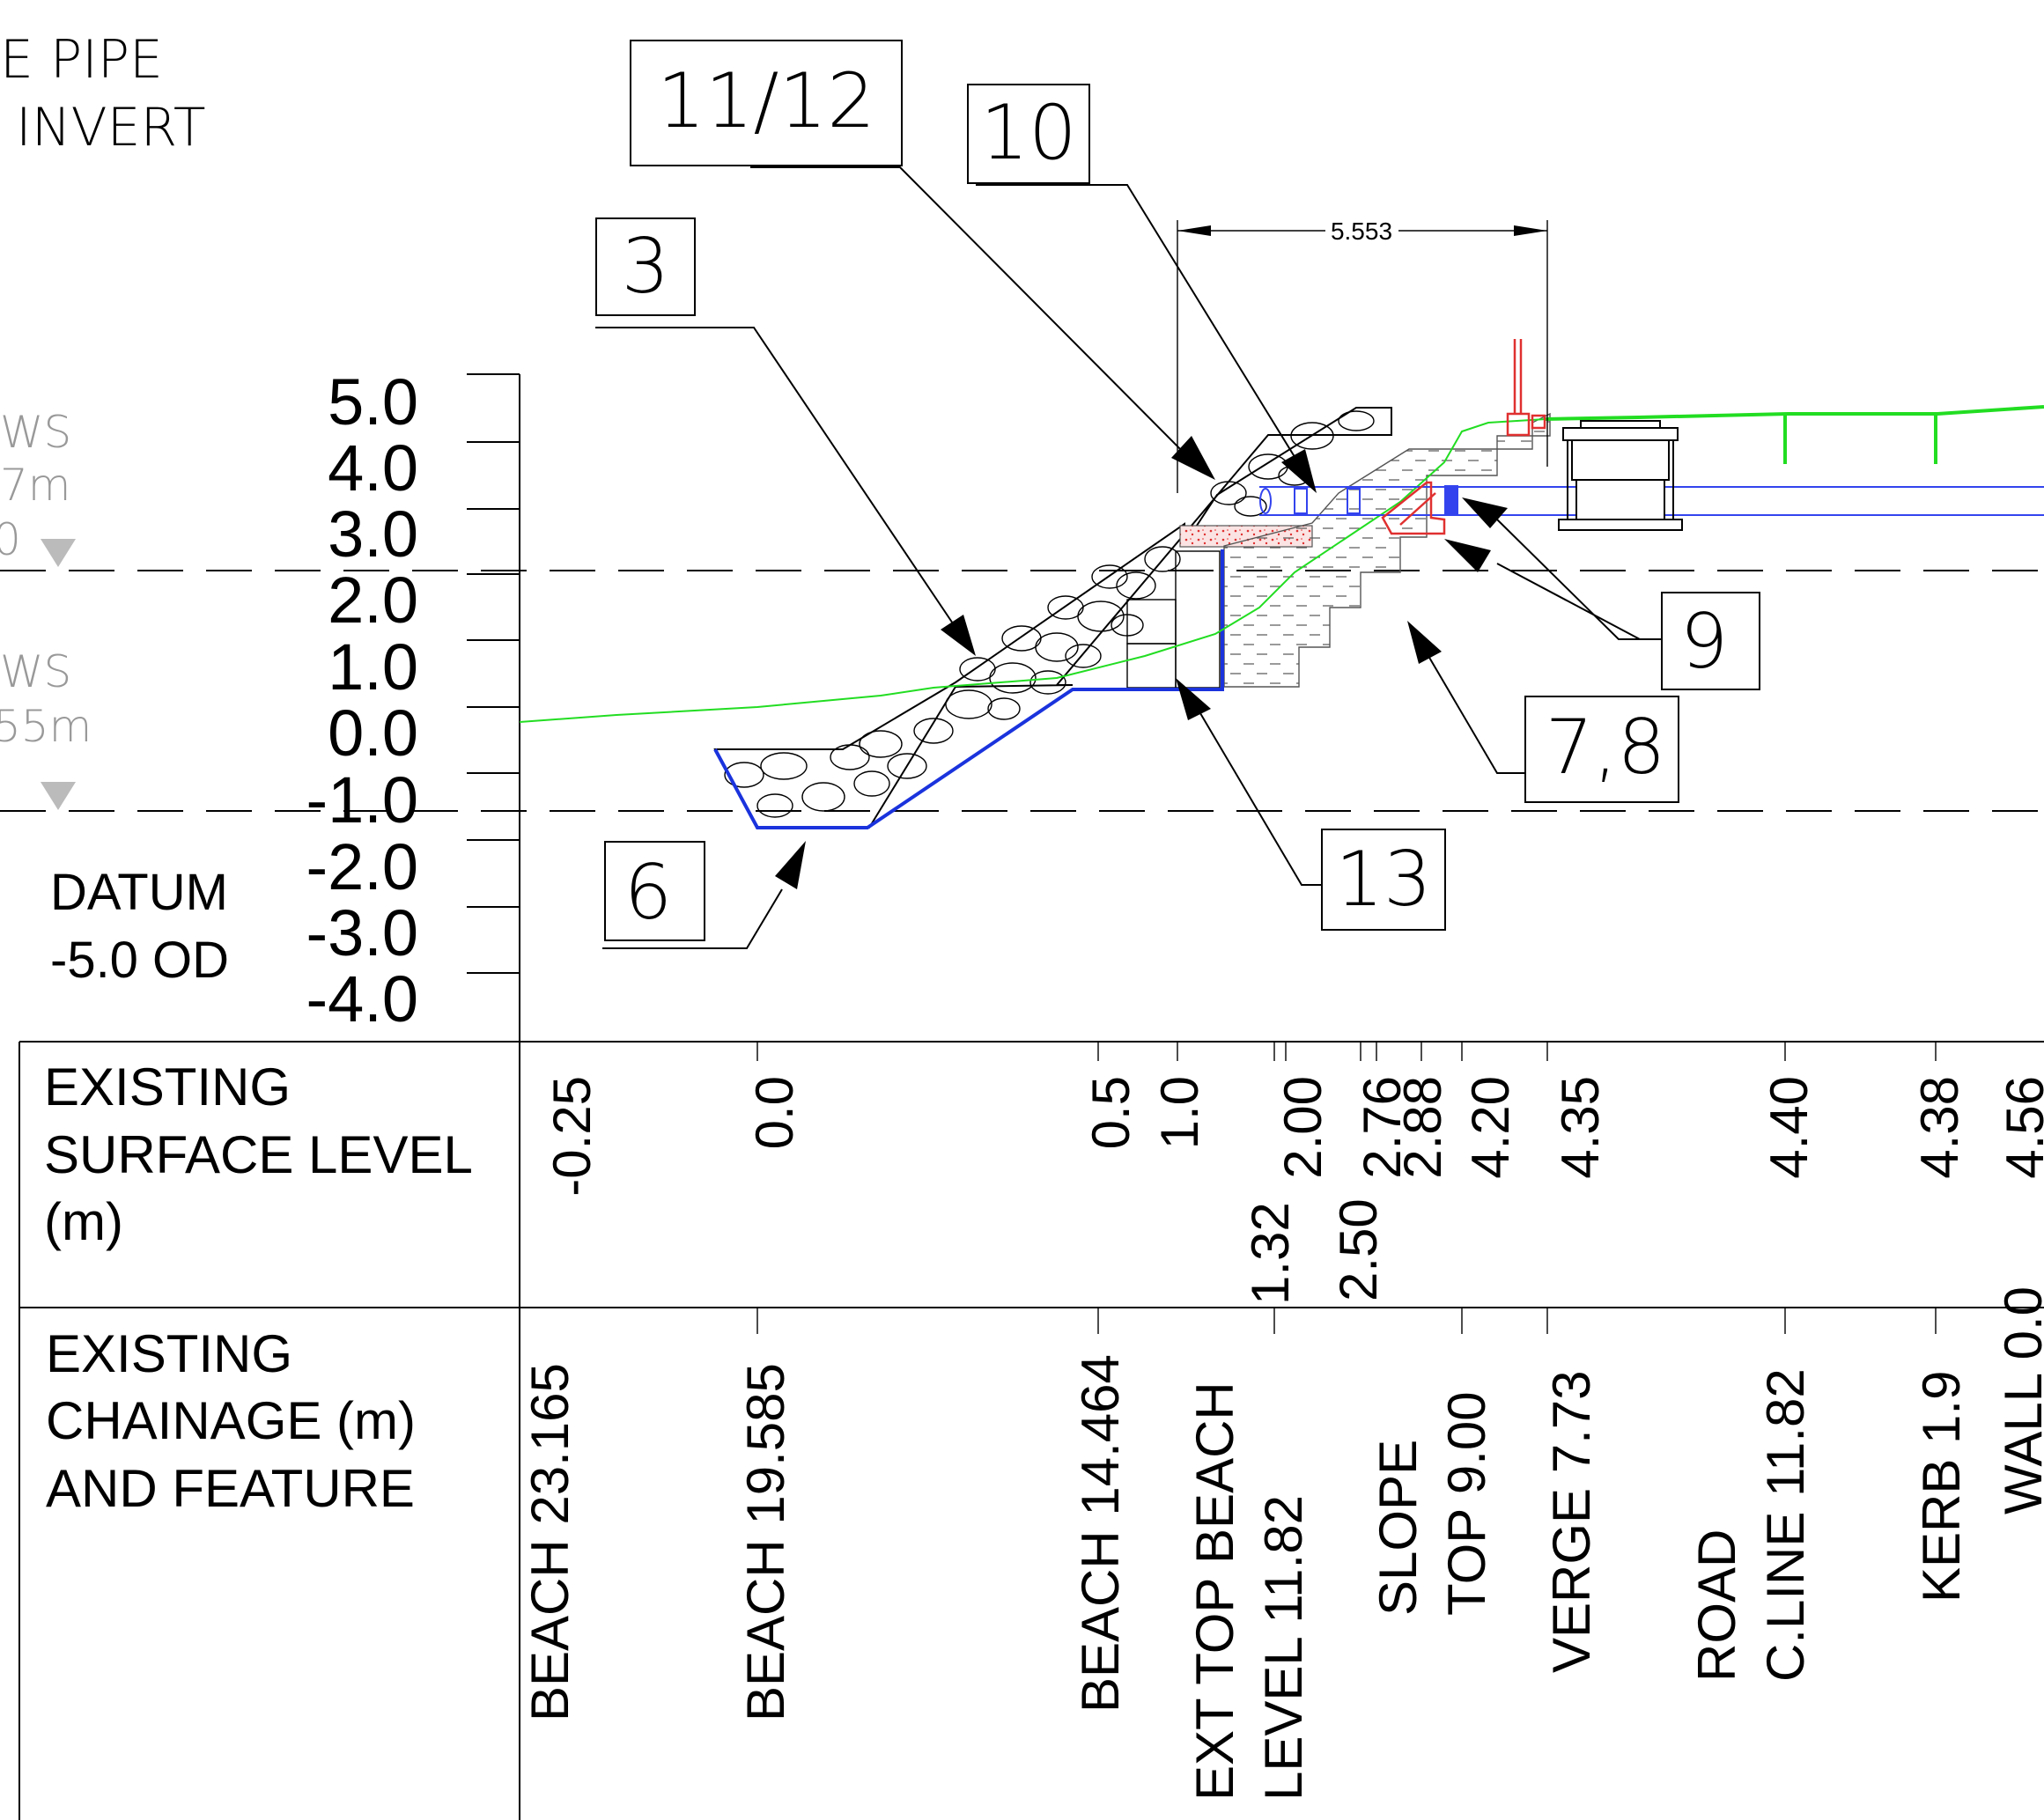  Describe the element at coordinates (1346, 1051) in the screenshot. I see `surface-level-ticks` at that location.